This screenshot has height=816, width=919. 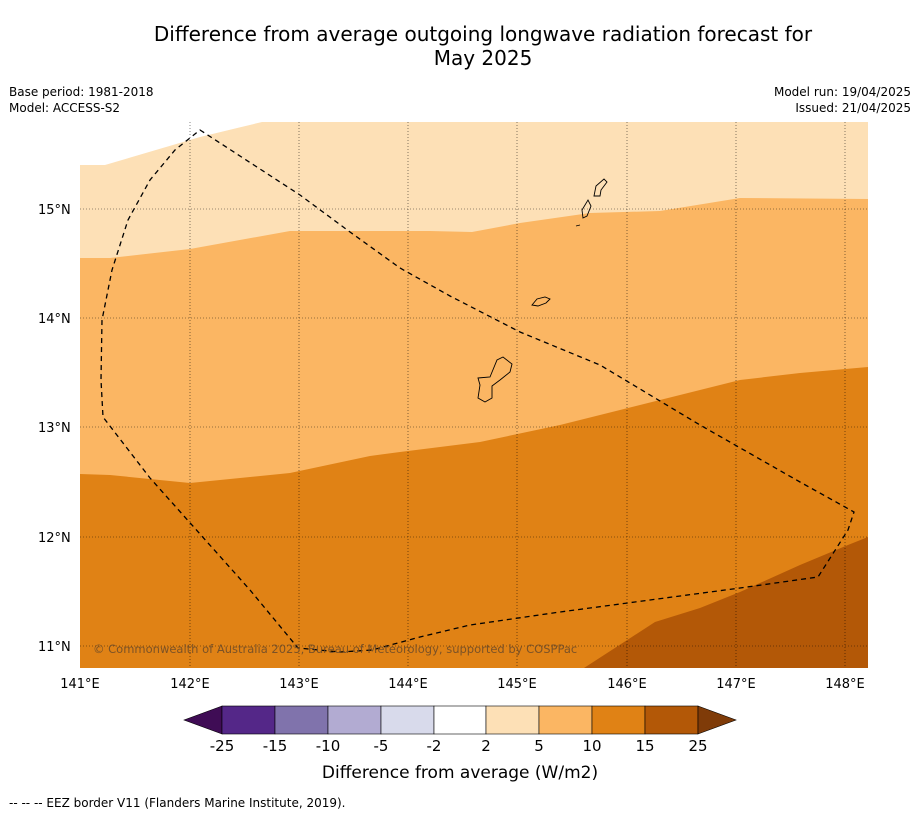 What do you see at coordinates (600, 187) in the screenshot?
I see `island-saipan` at bounding box center [600, 187].